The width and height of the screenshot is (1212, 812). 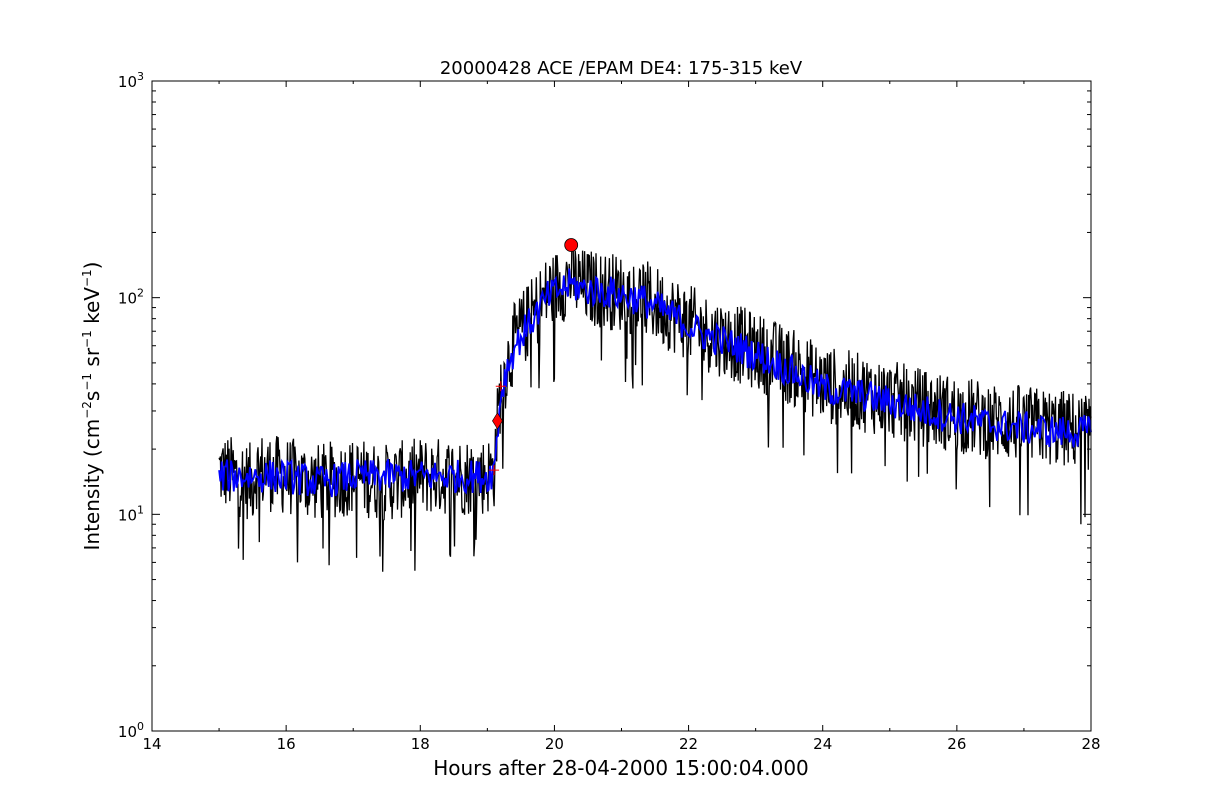 What do you see at coordinates (151, 744) in the screenshot?
I see `x-tick-label: 14` at bounding box center [151, 744].